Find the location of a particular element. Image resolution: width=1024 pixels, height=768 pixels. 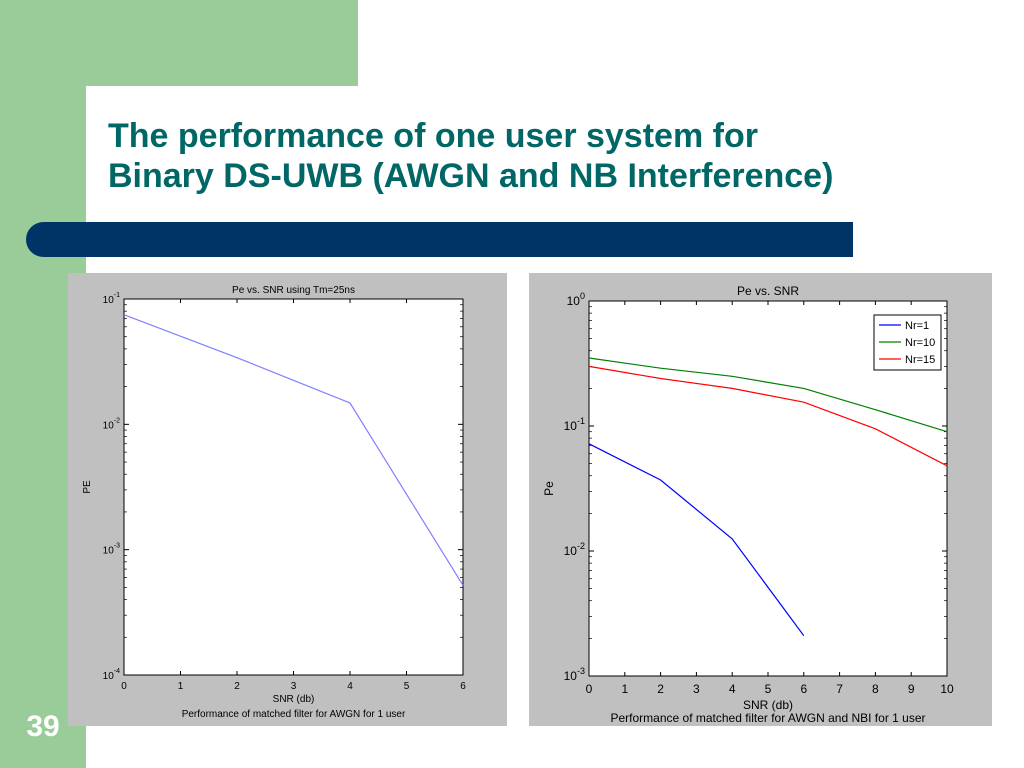

chart2-legend-label: Nr=1 is located at coordinates (917, 326).